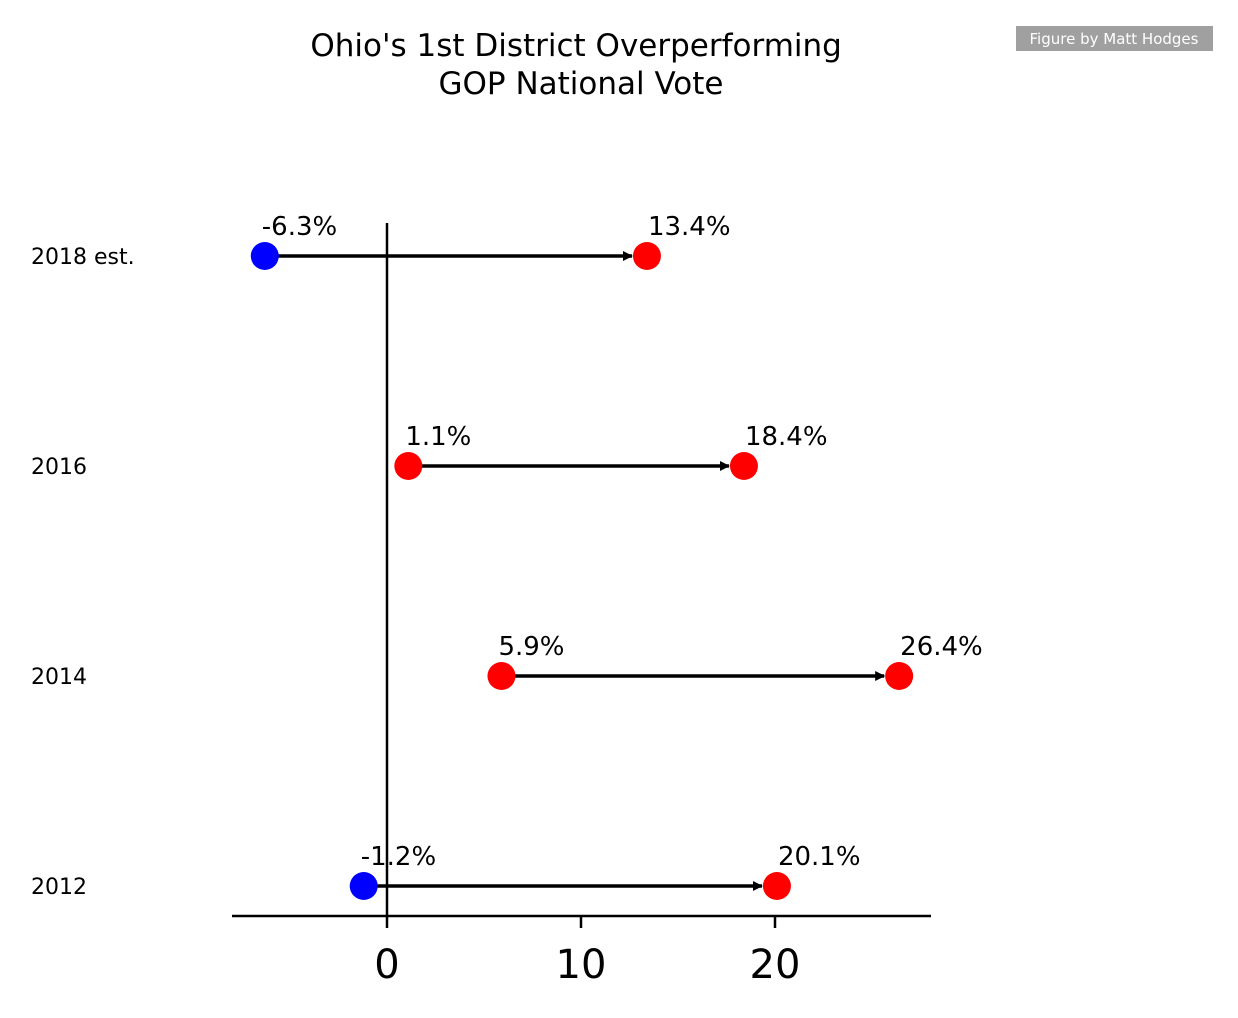  Describe the element at coordinates (786, 437) in the screenshot. I see `end-value-label: 18.4%` at that location.